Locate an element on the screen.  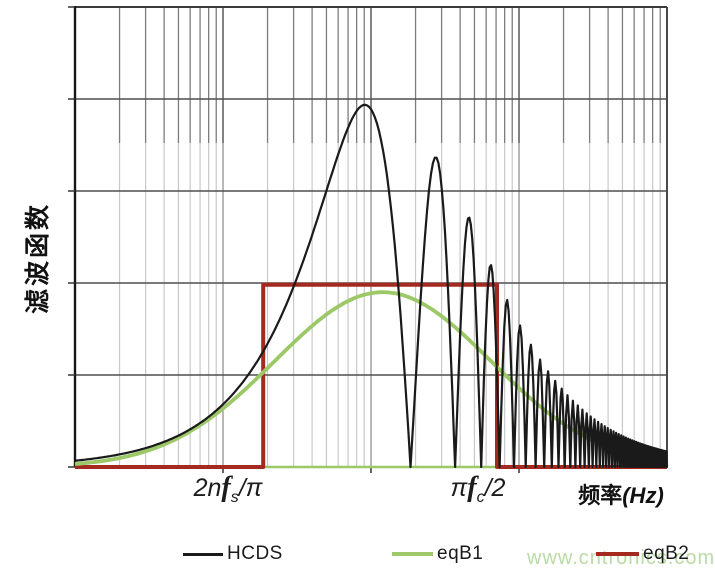
tick2-post: /2 is located at coordinates (495, 488).